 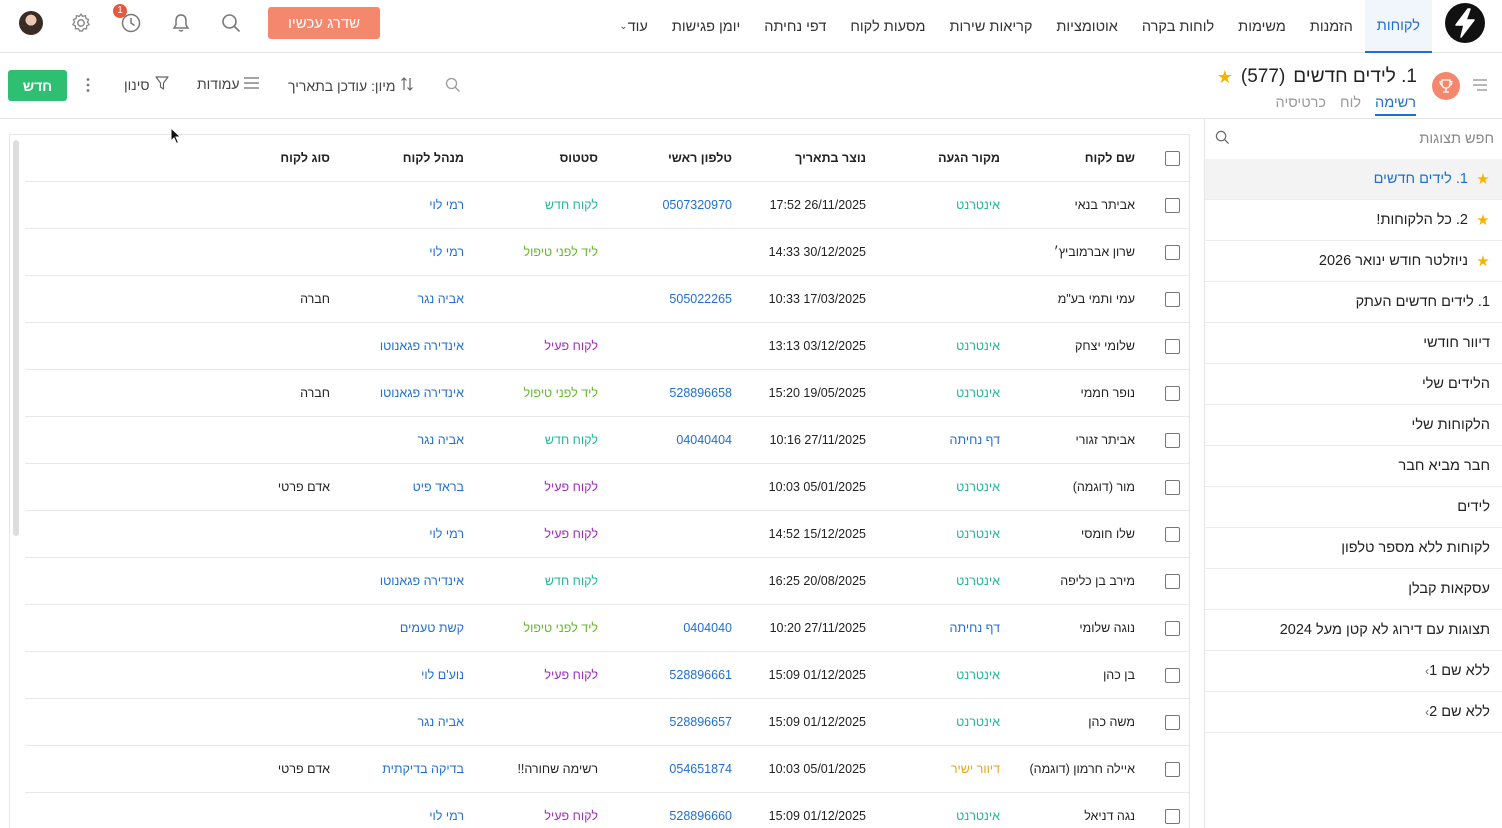 What do you see at coordinates (181, 23) in the screenshot?
I see `bell-icon` at bounding box center [181, 23].